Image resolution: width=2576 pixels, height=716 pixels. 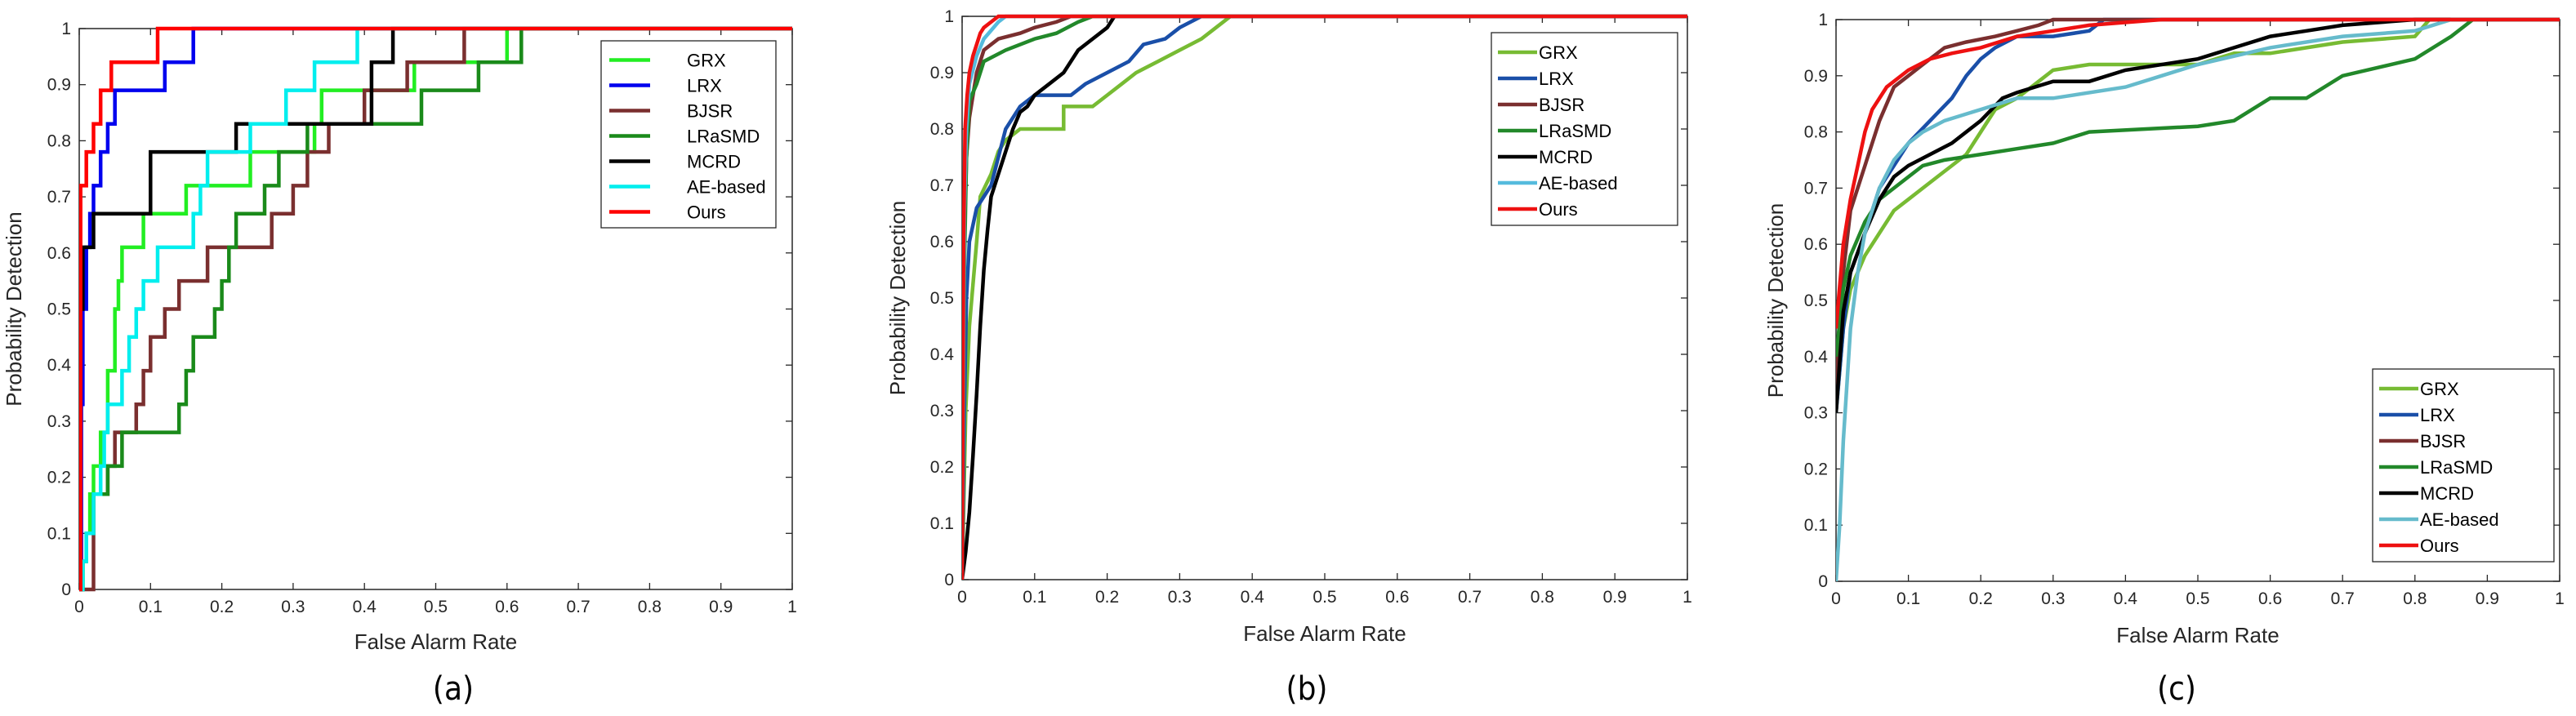 I want to click on panel-caption-b: (b), so click(x=1307, y=689).